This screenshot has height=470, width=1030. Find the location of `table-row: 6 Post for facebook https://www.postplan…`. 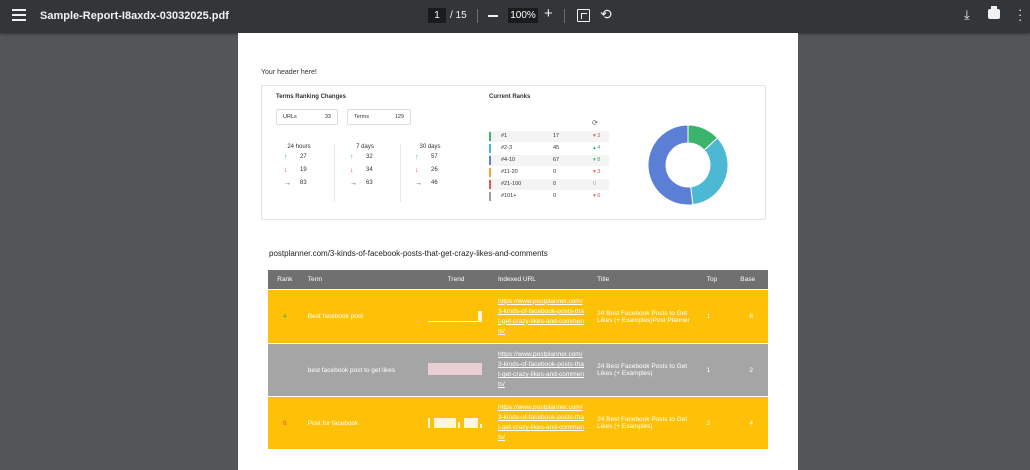

table-row: 6 Post for facebook https://www.postplan… is located at coordinates (518, 422).